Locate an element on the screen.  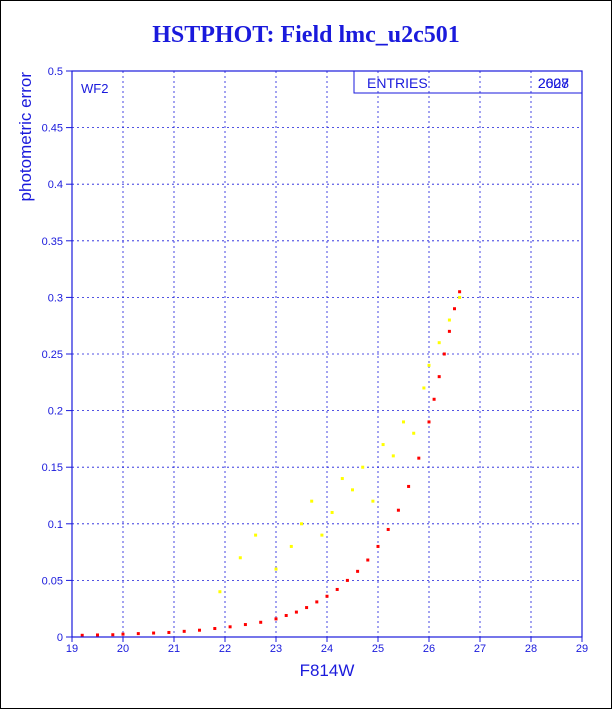
y-tick-label: 0.3 is located at coordinates (55, 298).